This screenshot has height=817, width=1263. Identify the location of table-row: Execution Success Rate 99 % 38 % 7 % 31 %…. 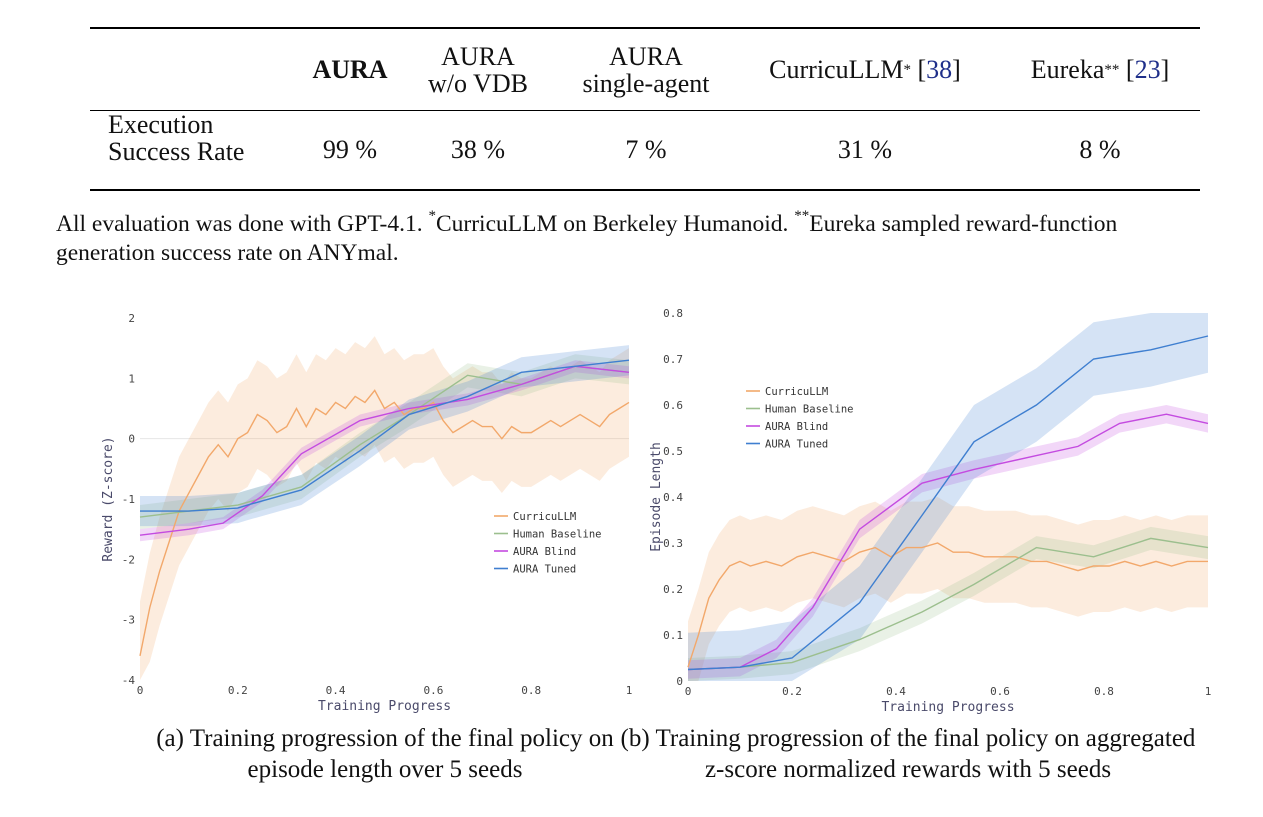
(645, 150).